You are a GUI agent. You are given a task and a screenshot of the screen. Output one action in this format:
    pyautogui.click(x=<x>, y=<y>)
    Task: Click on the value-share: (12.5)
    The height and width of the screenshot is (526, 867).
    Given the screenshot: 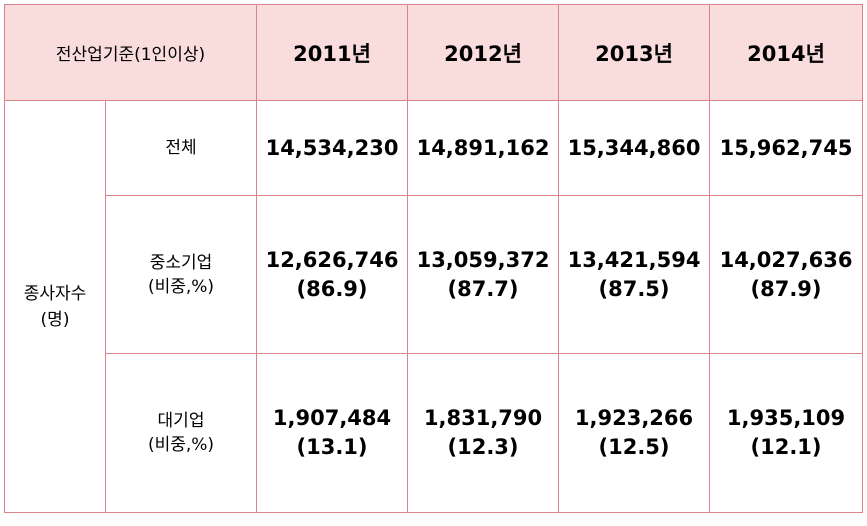 What is the action you would take?
    pyautogui.click(x=634, y=447)
    